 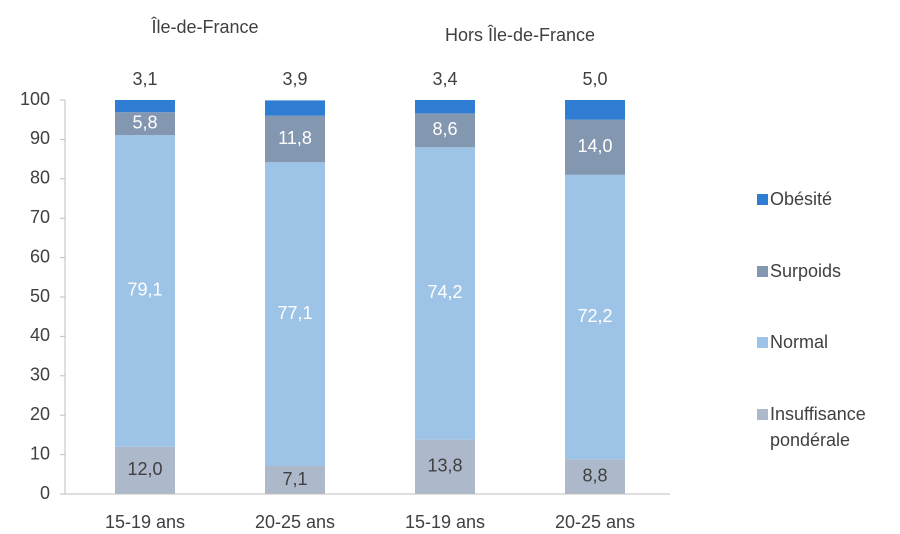 What do you see at coordinates (40, 375) in the screenshot?
I see `y-tick-label: 30` at bounding box center [40, 375].